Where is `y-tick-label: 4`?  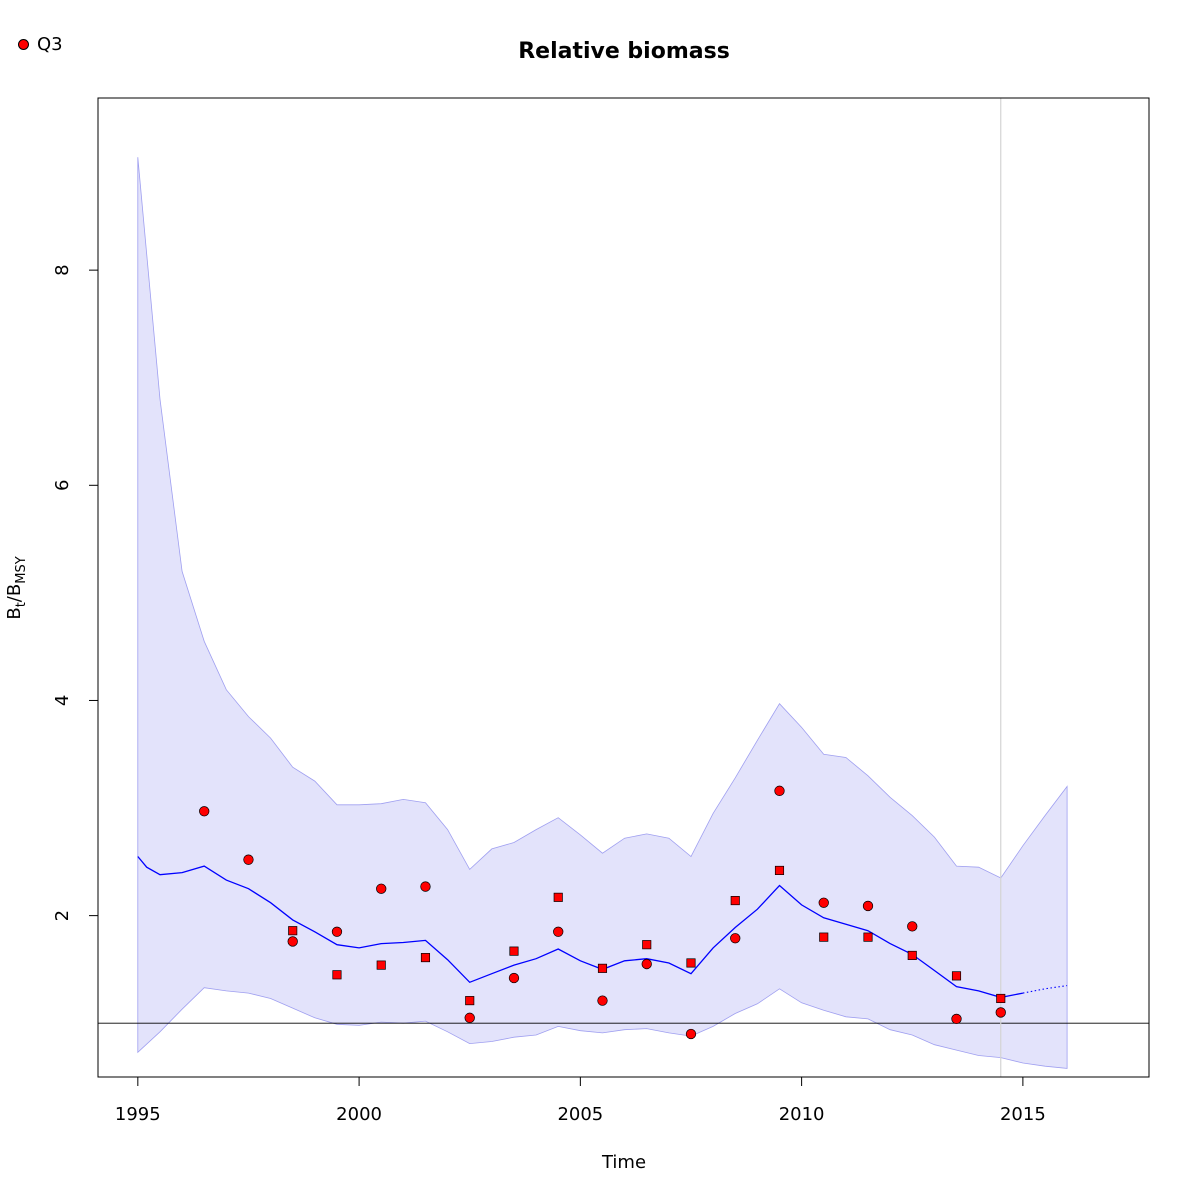 y-tick-label: 4 is located at coordinates (62, 700).